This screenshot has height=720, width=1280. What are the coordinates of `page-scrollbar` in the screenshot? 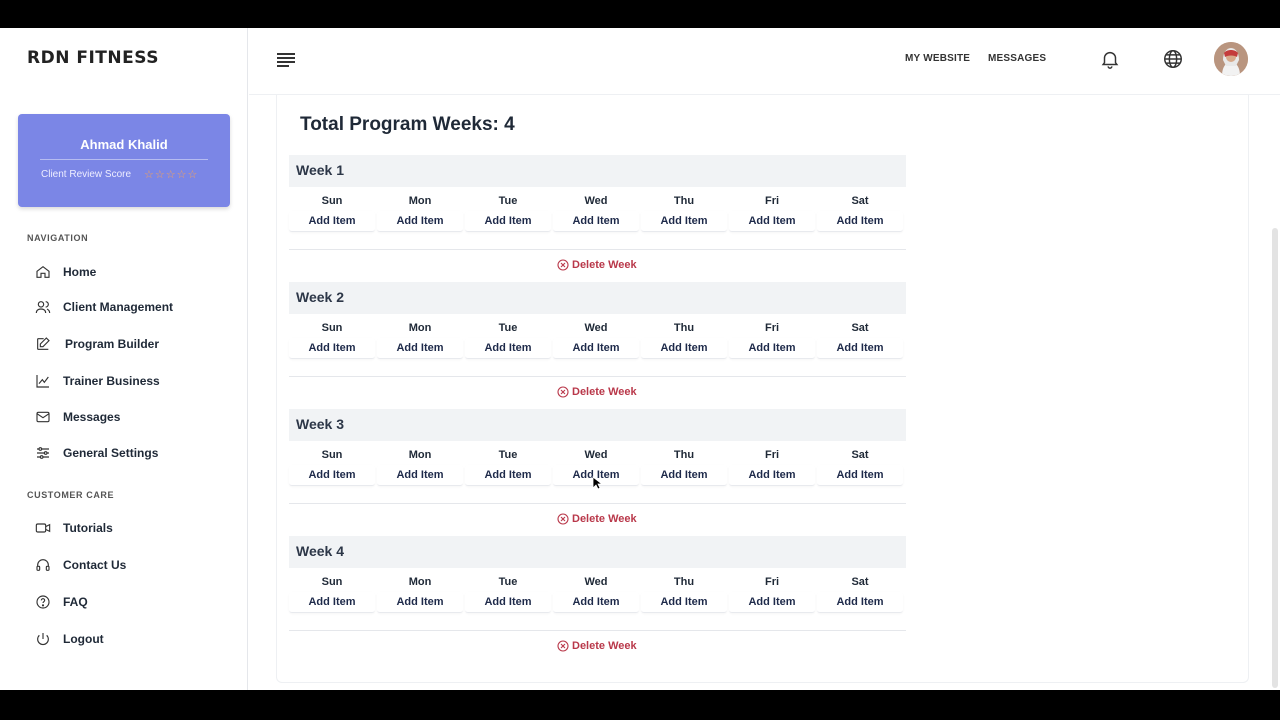 It's located at (1275, 458).